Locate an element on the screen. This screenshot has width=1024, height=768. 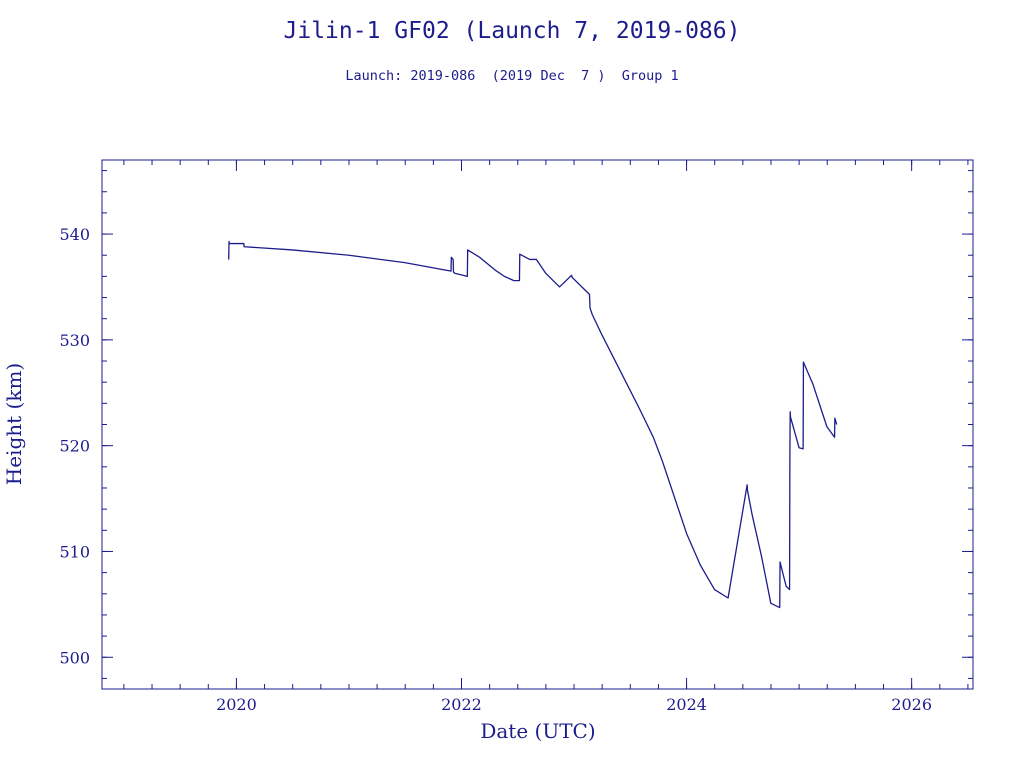
chart-title: Jilin-1 GF02 (Launch 7, 2019-086) is located at coordinates (512, 31).